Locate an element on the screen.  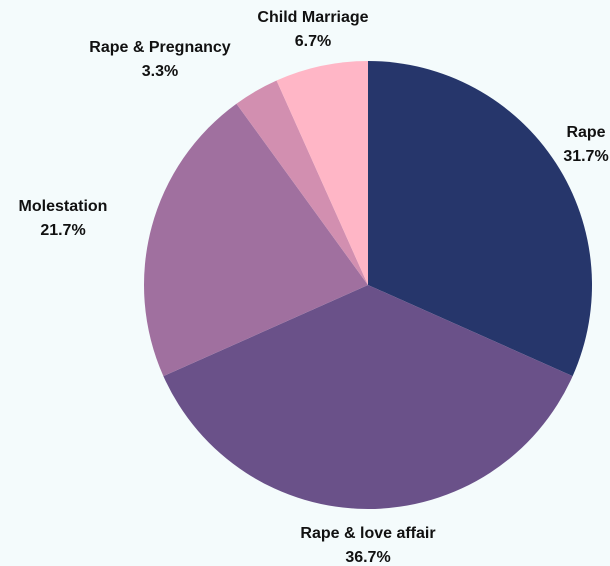
value-label: 6.7% is located at coordinates (313, 41).